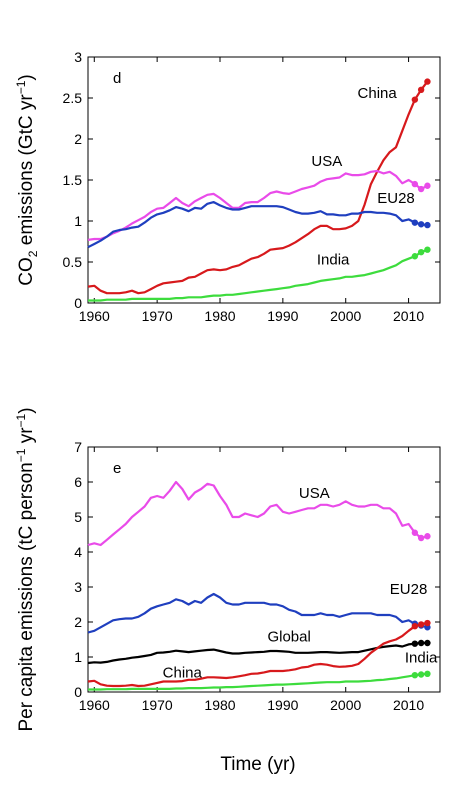  What do you see at coordinates (78, 517) in the screenshot?
I see `y-tick-label: 5` at bounding box center [78, 517].